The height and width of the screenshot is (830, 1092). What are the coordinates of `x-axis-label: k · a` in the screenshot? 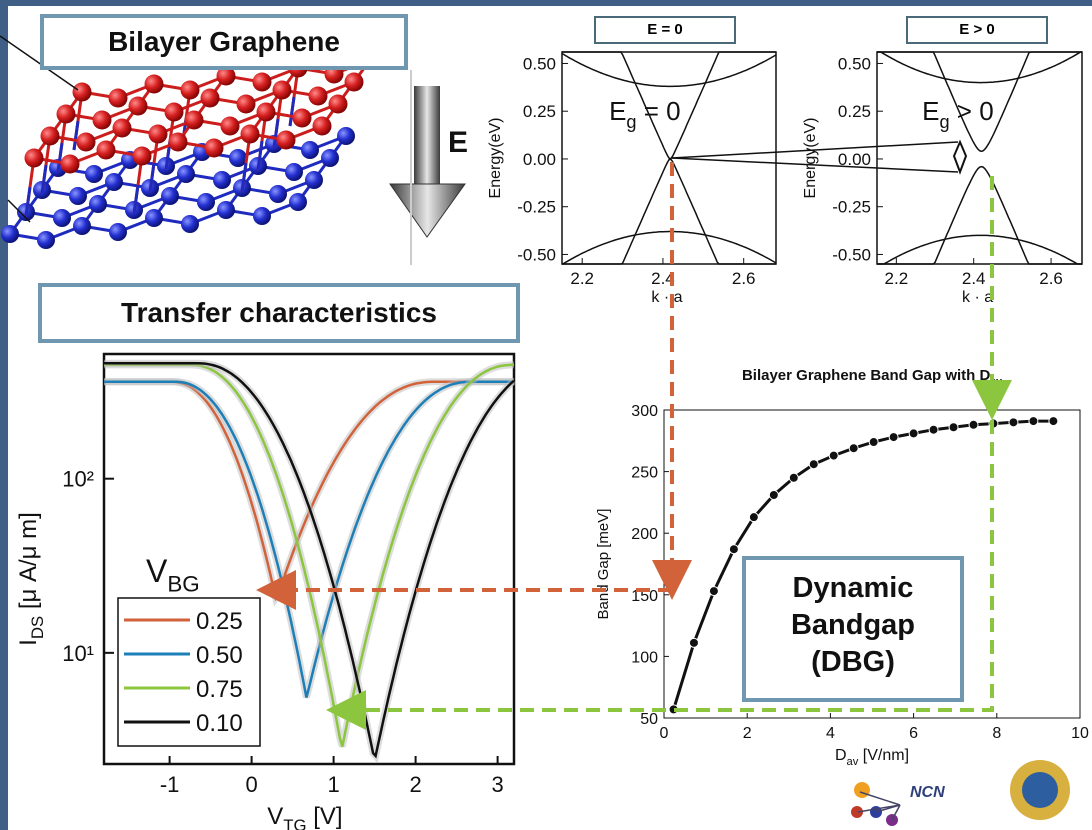 It's located at (666, 297).